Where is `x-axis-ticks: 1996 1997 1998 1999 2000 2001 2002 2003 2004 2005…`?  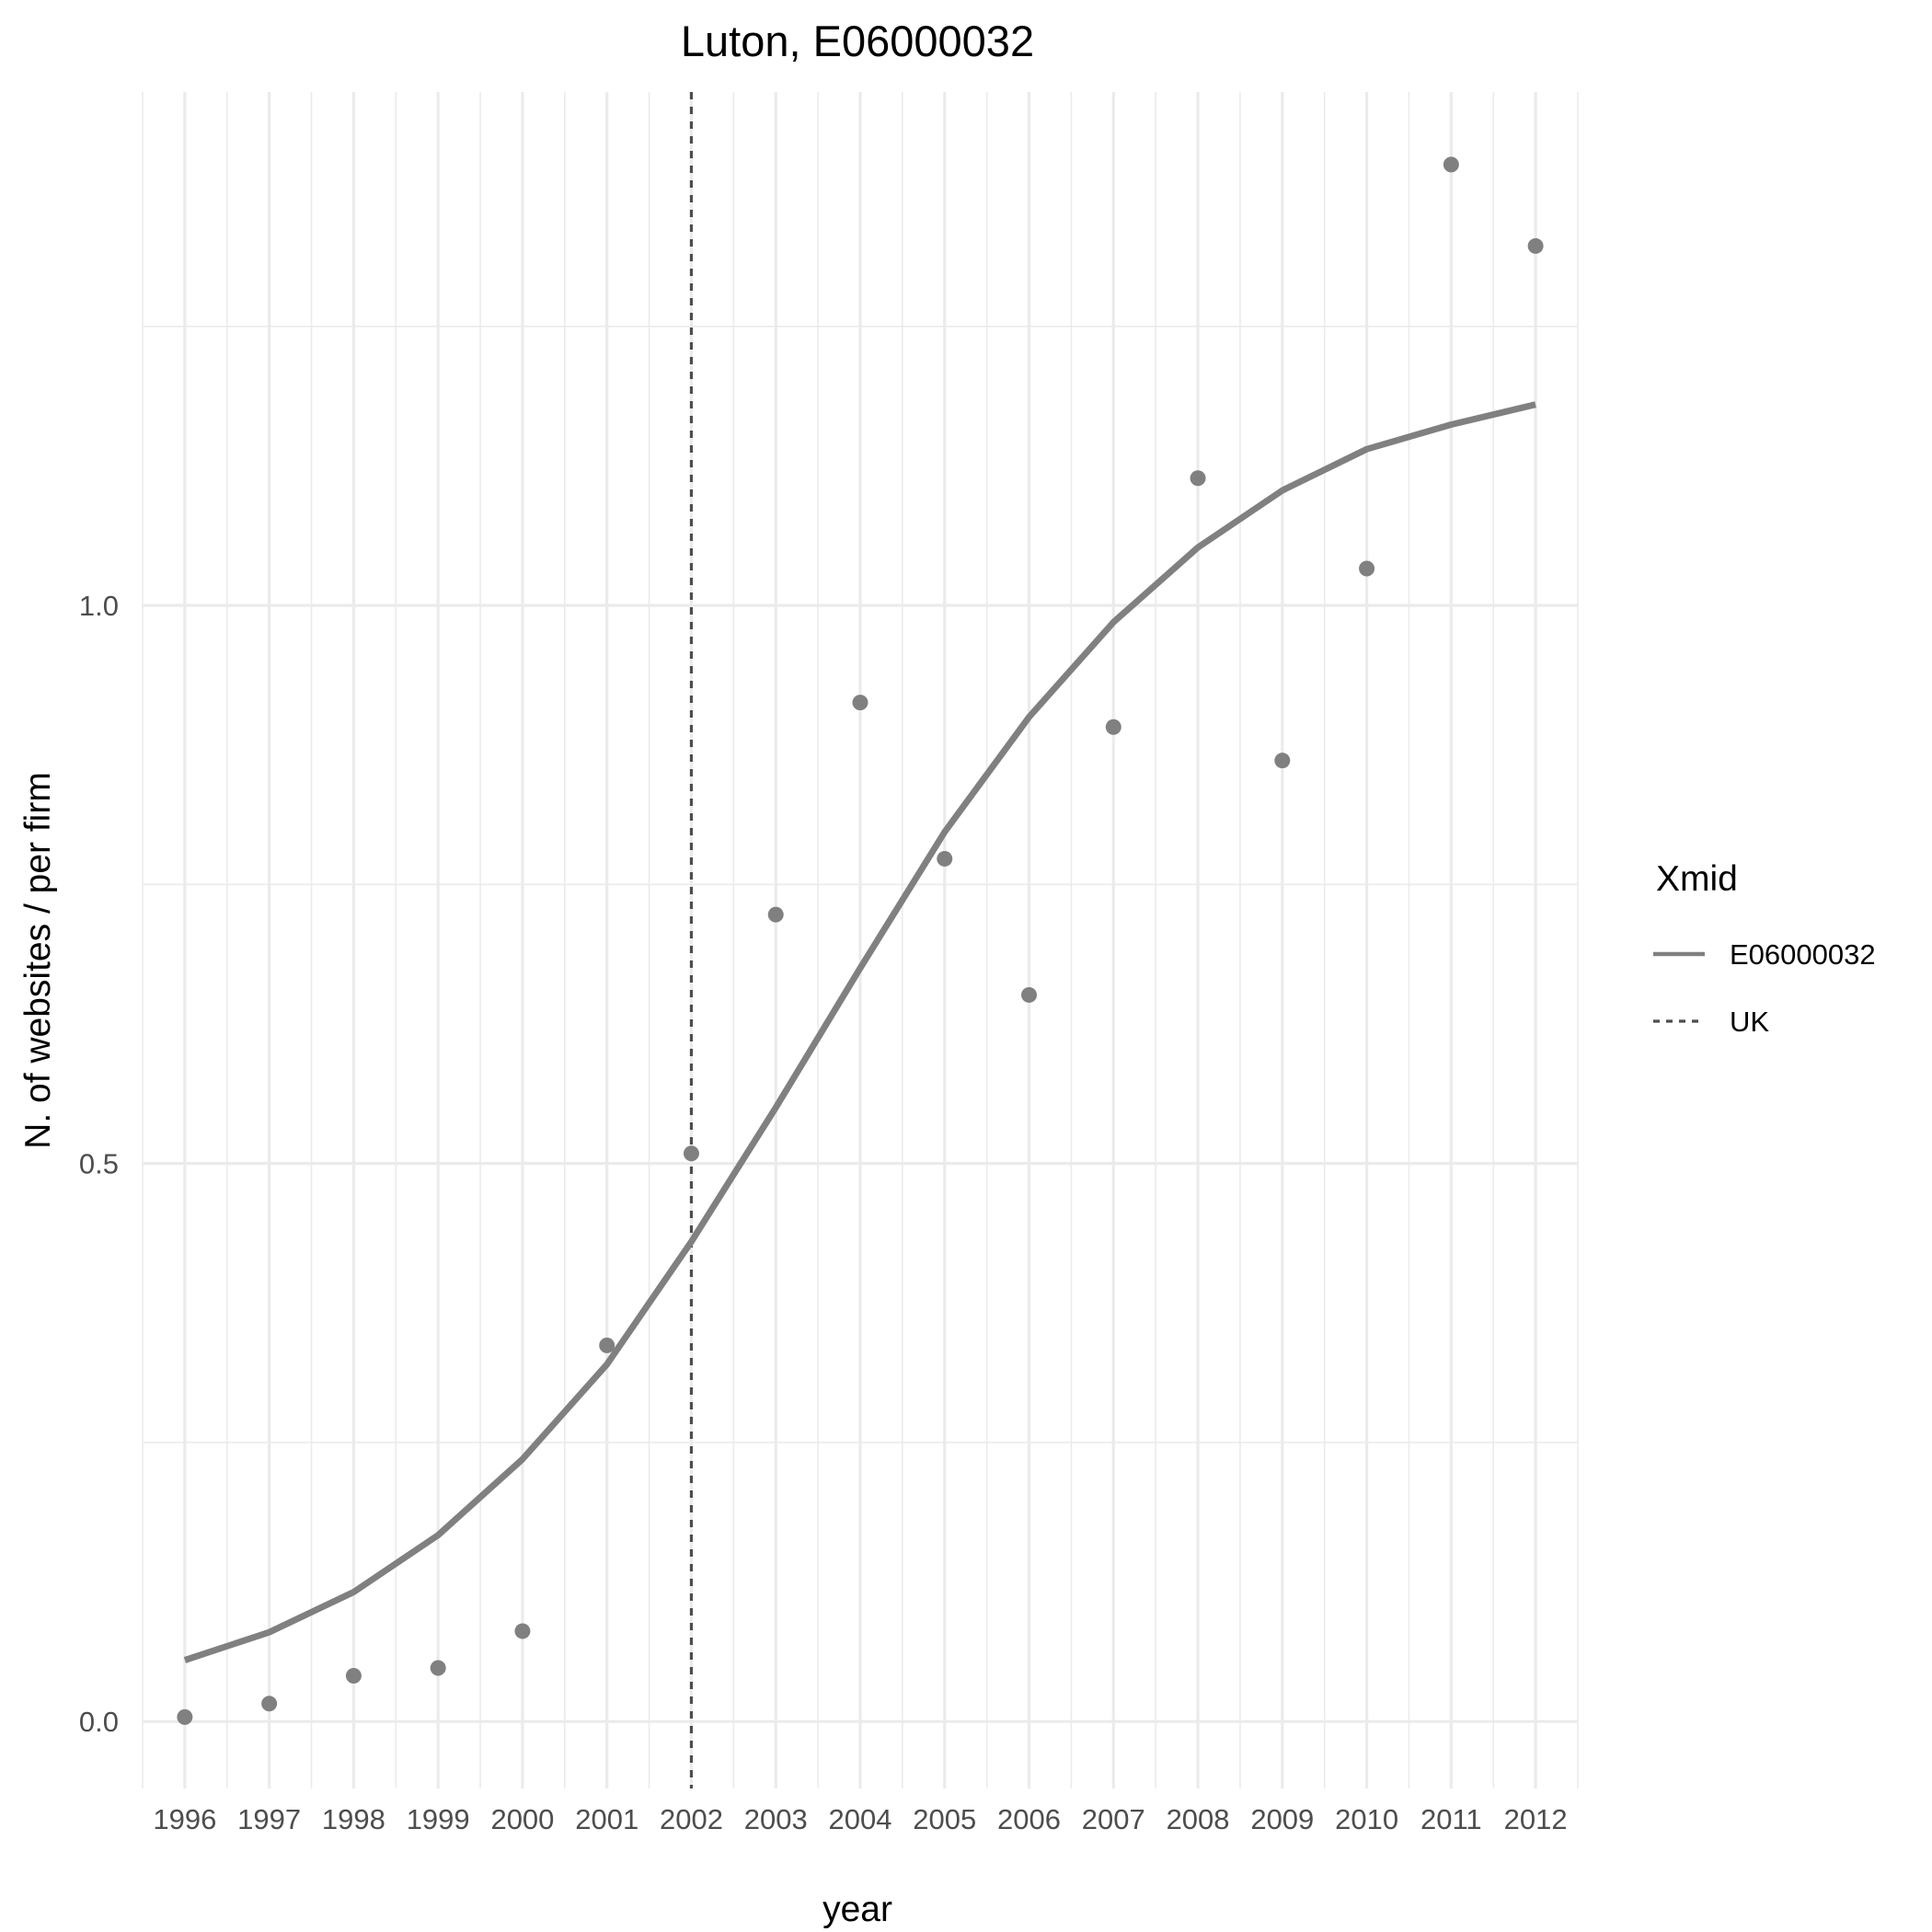 x-axis-ticks: 1996 1997 1998 1999 2000 2001 2002 2003 2004 2005… is located at coordinates (860, 1819).